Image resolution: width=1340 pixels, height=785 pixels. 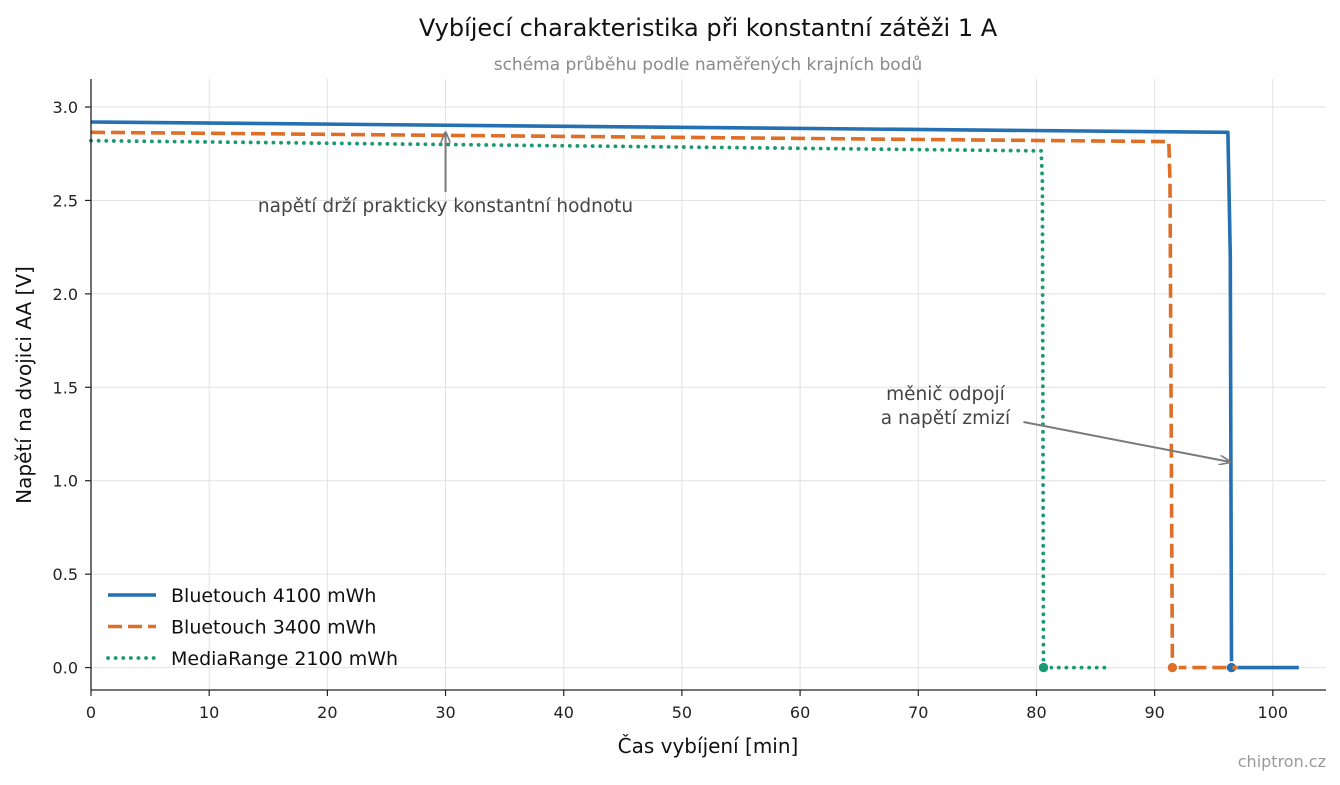 I want to click on x-tick-label: 10, so click(x=209, y=712).